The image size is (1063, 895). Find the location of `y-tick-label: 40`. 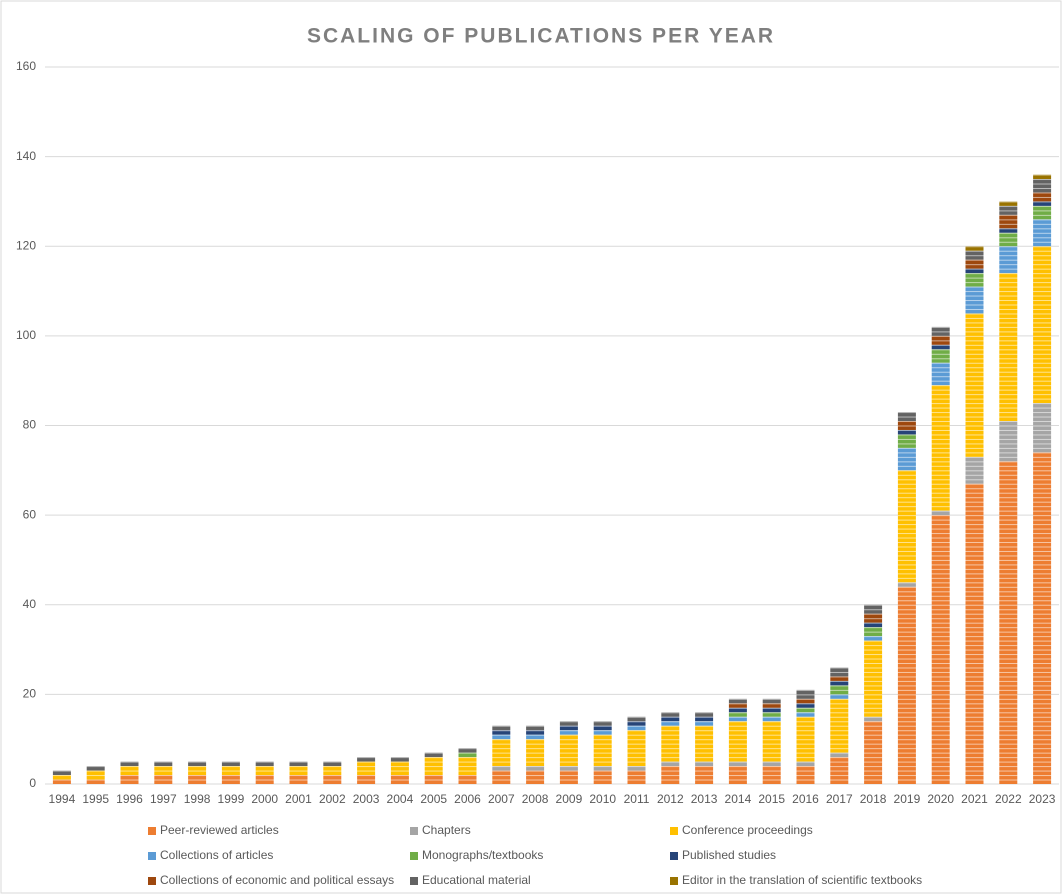

y-tick-label: 40 is located at coordinates (30, 604).